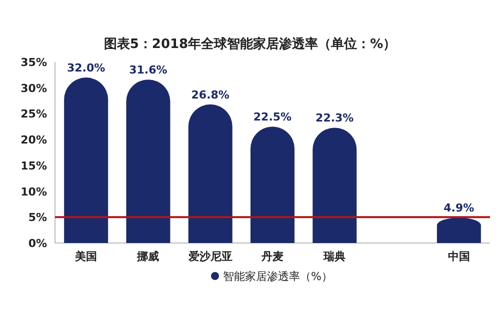 This screenshot has width=500, height=333. Describe the element at coordinates (459, 256) in the screenshot. I see `x-tick-label: 中国` at that location.